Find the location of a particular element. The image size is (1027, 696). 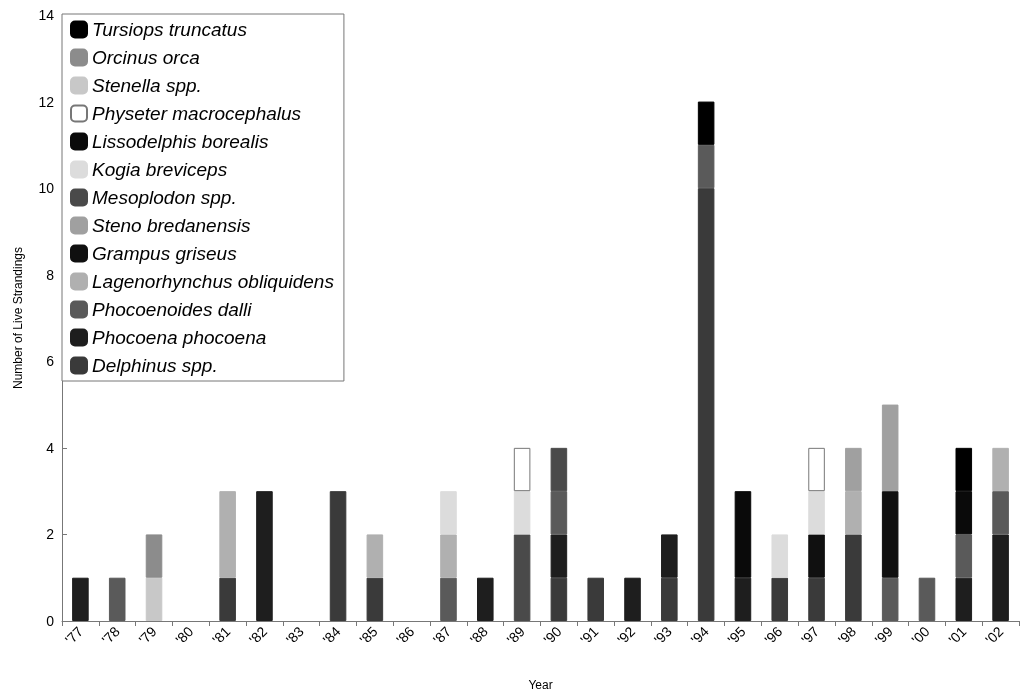

x-tick-label: '77 is located at coordinates (74, 635).